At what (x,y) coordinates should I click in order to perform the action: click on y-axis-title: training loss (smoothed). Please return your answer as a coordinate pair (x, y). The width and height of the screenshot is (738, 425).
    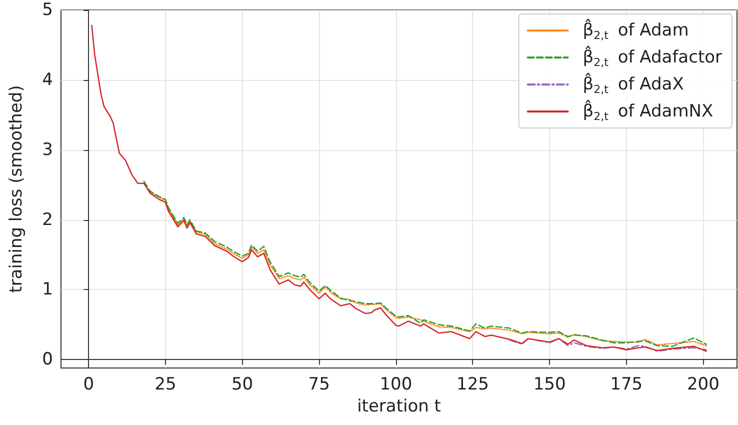
    Looking at the image, I should click on (16, 189).